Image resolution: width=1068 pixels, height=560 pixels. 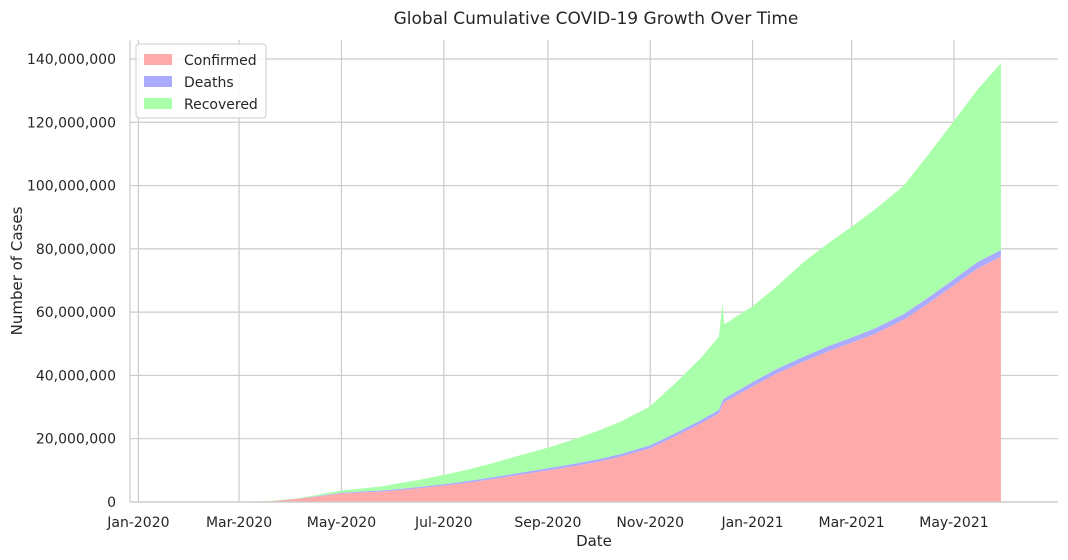 I want to click on y-tick-label: 20,000,000, so click(x=76, y=440).